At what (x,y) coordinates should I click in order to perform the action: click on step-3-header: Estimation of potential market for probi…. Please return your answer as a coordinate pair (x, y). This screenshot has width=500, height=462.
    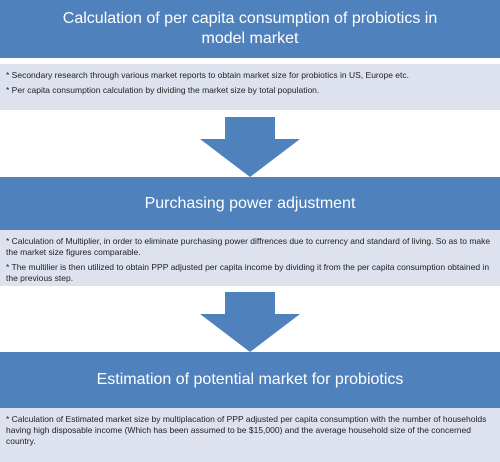
    Looking at the image, I should click on (250, 380).